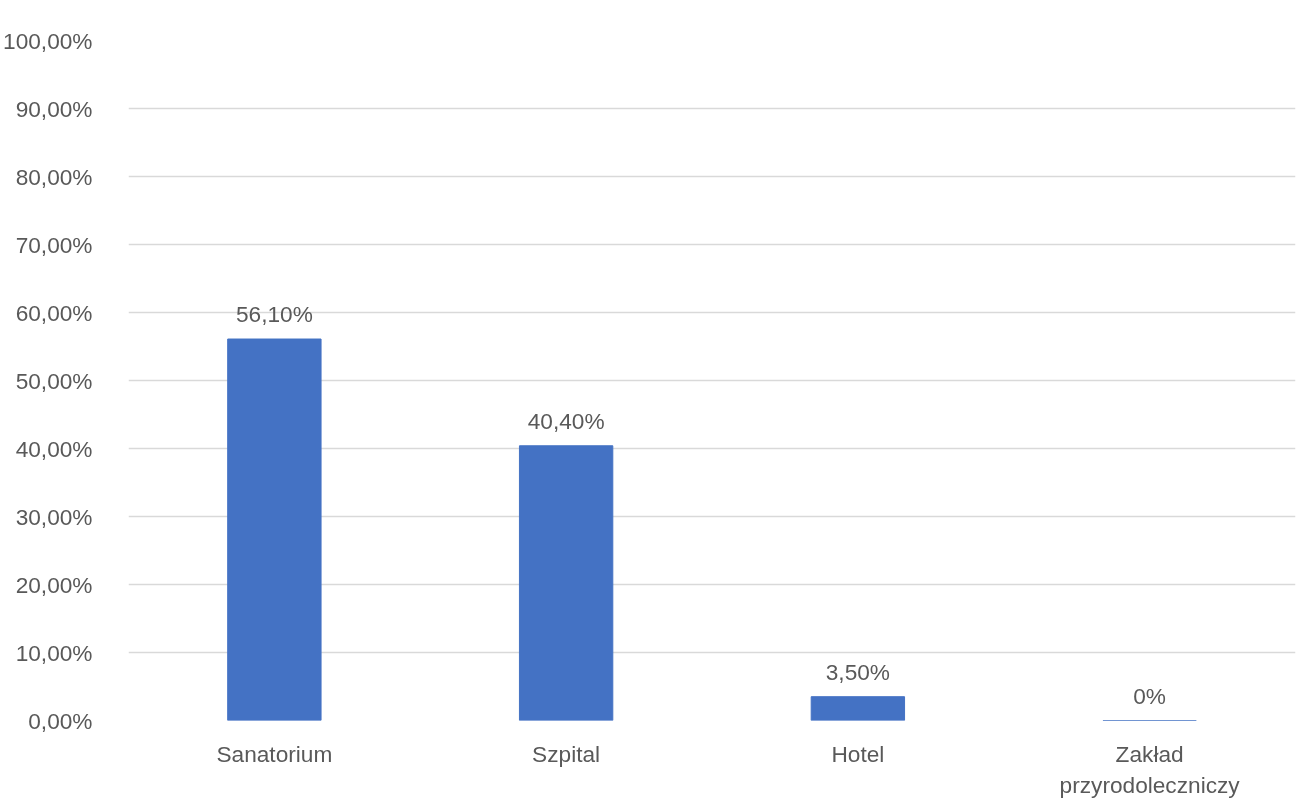 The height and width of the screenshot is (811, 1309). Describe the element at coordinates (54, 584) in the screenshot. I see `y-tick-label: 20,00%` at that location.